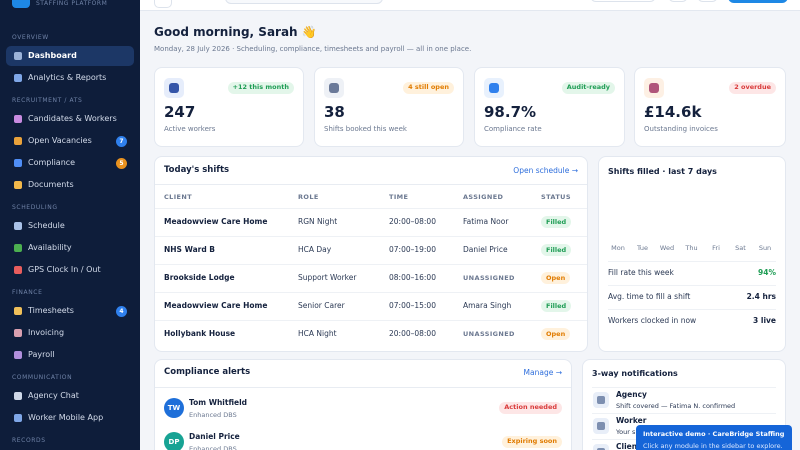 This screenshot has height=450, width=800. What do you see at coordinates (213, 414) in the screenshot?
I see `alert-detail: Enhanced DBS` at bounding box center [213, 414].